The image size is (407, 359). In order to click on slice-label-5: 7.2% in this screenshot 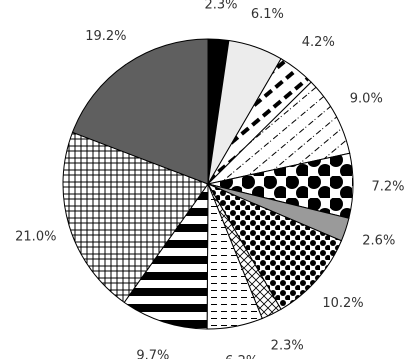, I will do `click(387, 186)`.